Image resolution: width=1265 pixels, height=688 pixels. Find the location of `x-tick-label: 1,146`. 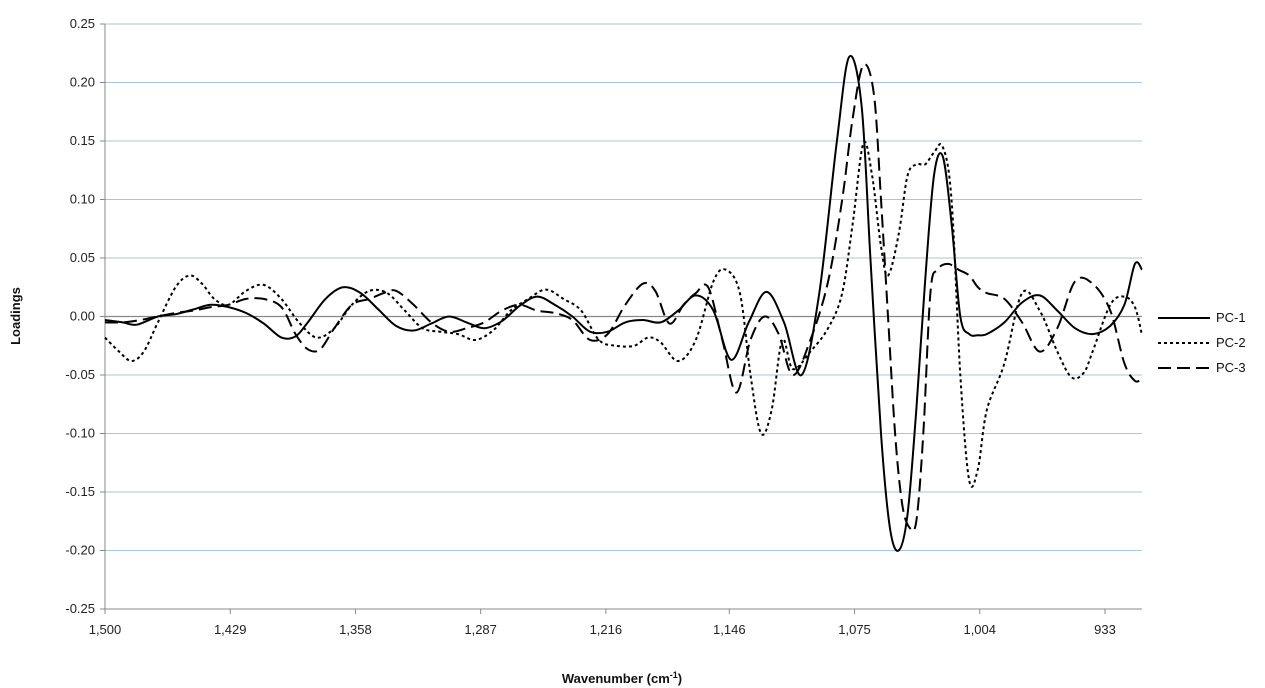

x-tick-label: 1,146 is located at coordinates (729, 629).